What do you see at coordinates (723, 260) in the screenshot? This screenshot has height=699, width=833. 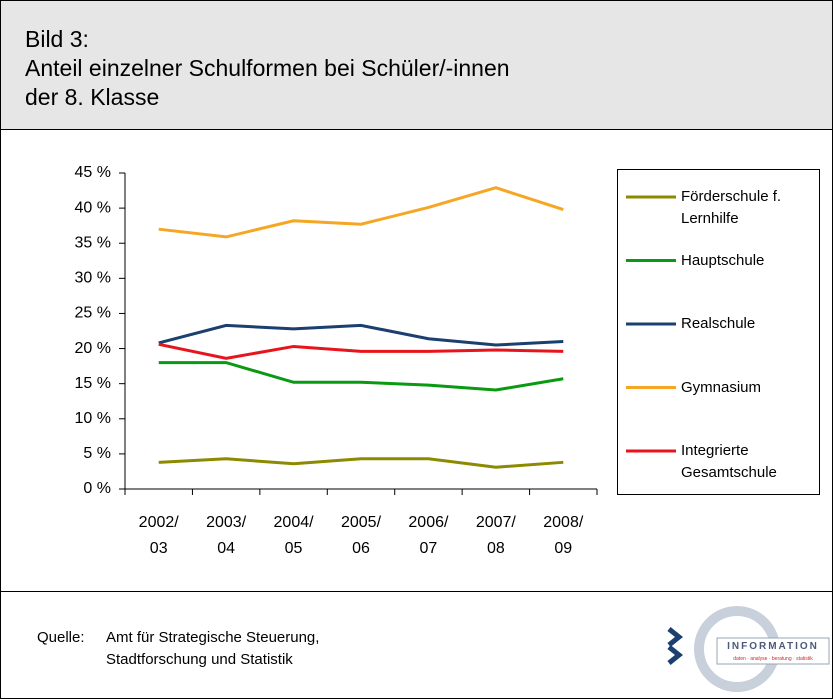 I see `legend-label: Hauptschule` at bounding box center [723, 260].